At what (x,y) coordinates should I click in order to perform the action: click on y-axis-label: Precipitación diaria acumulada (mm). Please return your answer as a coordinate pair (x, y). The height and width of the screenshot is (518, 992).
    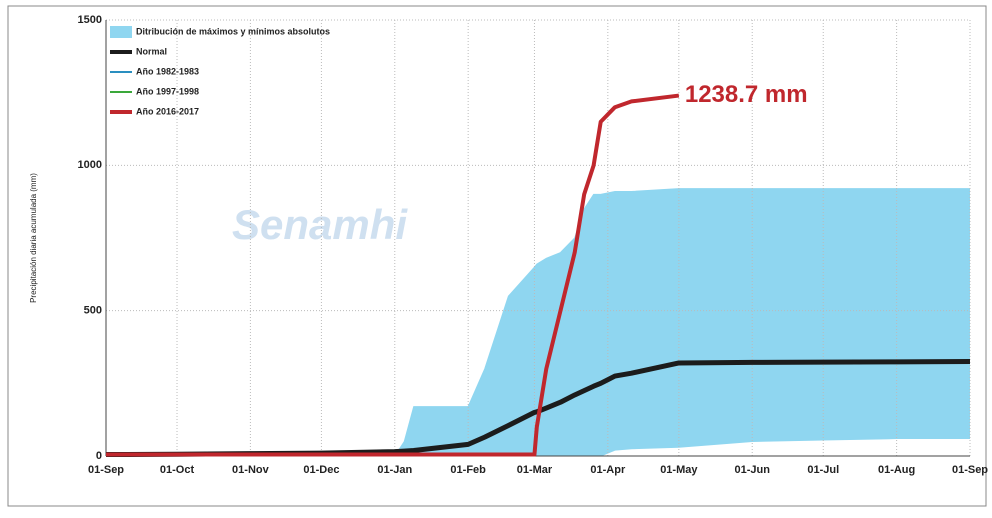
    Looking at the image, I should click on (33, 238).